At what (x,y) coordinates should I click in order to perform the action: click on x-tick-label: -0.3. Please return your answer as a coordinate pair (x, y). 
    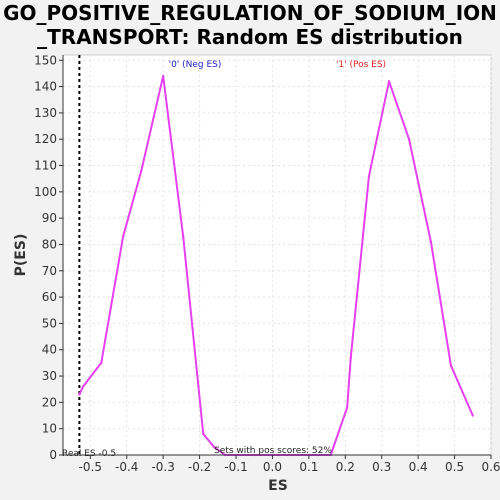
    Looking at the image, I should click on (162, 467).